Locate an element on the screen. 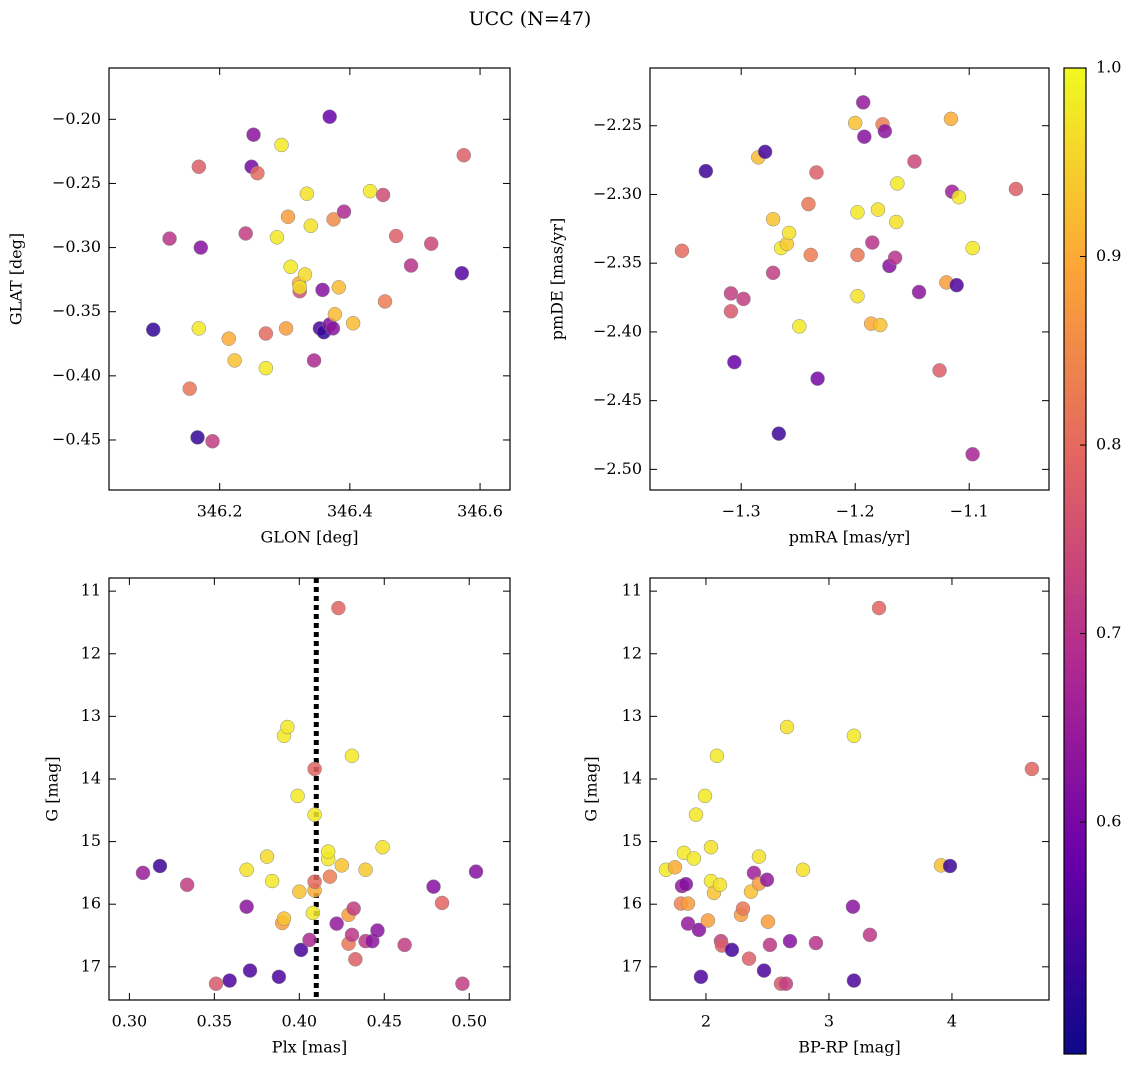  colorbar-tick-label: 0.7 is located at coordinates (1108, 632).